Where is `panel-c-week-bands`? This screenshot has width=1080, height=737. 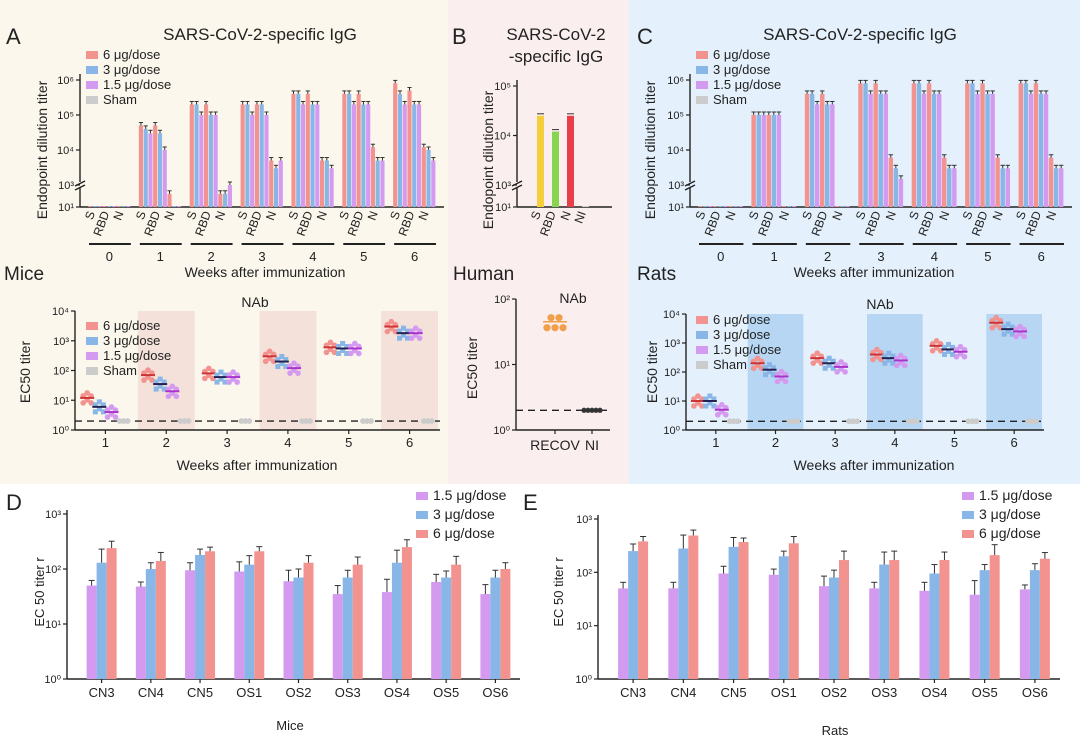 panel-c-week-bands is located at coordinates (894, 372).